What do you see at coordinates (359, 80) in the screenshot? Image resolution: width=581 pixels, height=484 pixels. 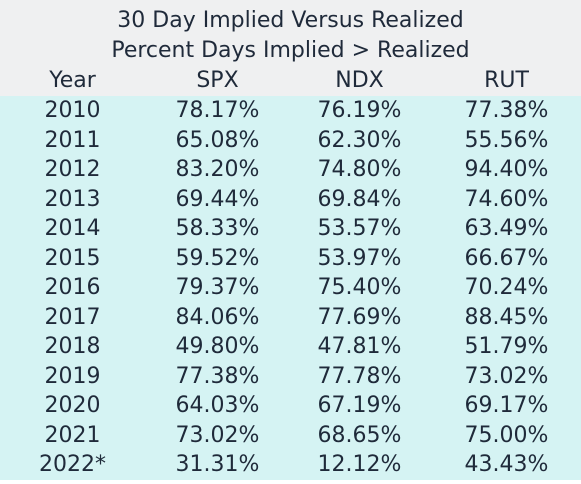 I see `column-header-ndx: NDX` at bounding box center [359, 80].